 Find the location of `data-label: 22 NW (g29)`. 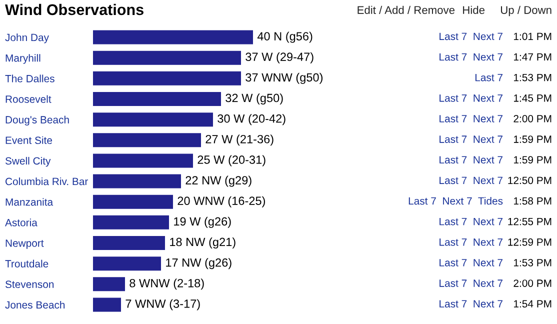

data-label: 22 NW (g29) is located at coordinates (219, 181).